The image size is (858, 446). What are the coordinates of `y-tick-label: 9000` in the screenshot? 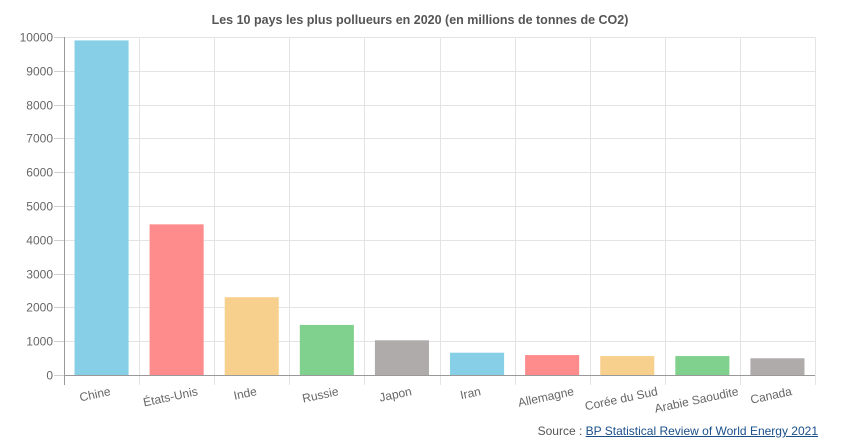 It's located at (39, 72).